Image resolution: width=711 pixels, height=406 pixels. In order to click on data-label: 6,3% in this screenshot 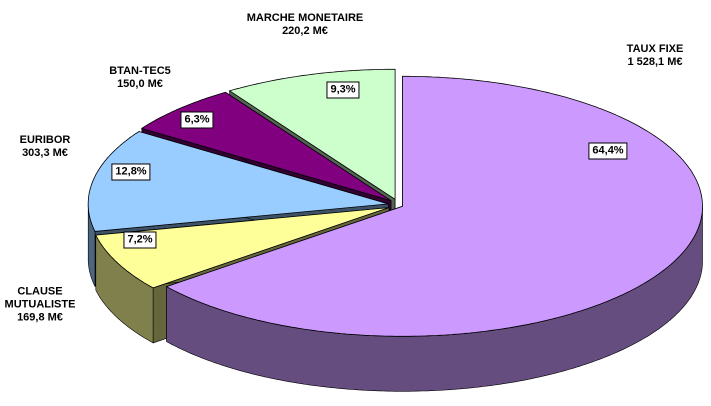, I will do `click(197, 120)`.